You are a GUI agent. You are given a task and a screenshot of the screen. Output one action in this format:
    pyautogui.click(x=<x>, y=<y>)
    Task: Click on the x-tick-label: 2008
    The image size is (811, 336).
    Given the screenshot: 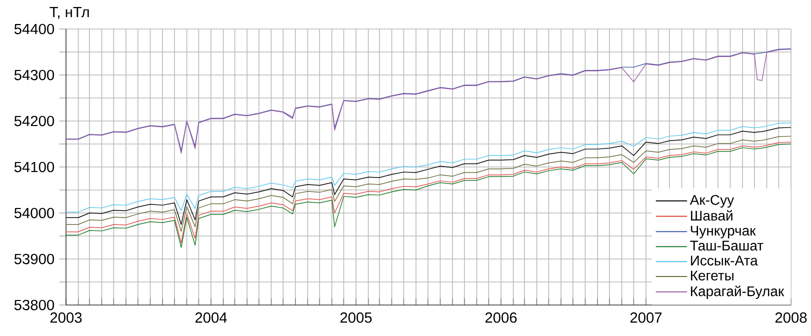 What is the action you would take?
    pyautogui.click(x=791, y=317)
    